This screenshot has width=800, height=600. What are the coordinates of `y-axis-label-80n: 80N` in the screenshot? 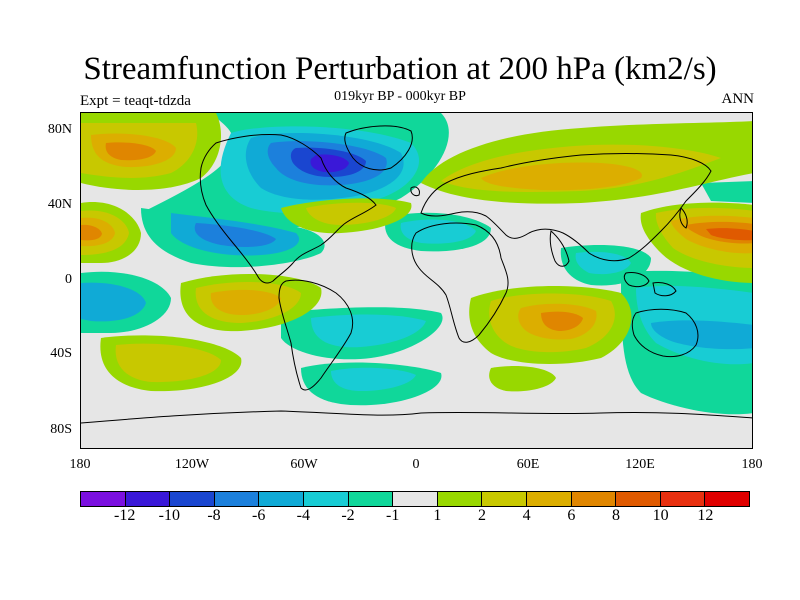 It's located at (59, 129).